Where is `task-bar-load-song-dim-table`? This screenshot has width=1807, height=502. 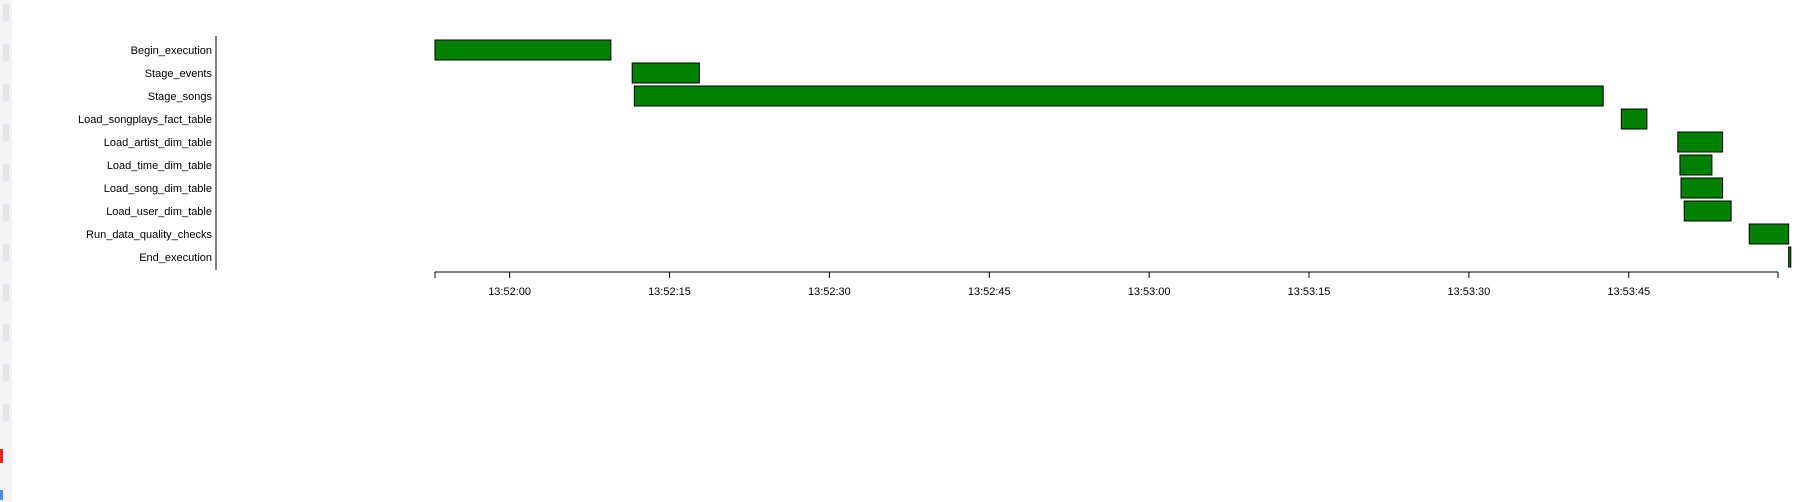
task-bar-load-song-dim-table is located at coordinates (1702, 188).